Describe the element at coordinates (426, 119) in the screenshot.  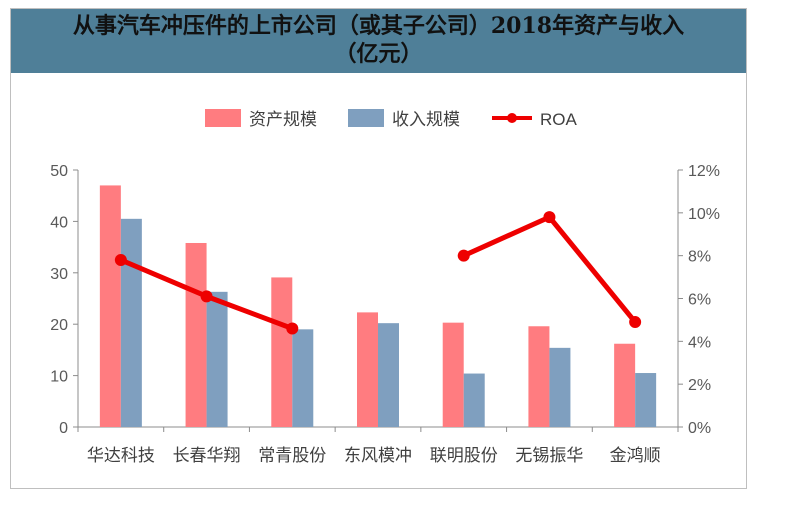
I see `legend-label: 收入规模` at that location.